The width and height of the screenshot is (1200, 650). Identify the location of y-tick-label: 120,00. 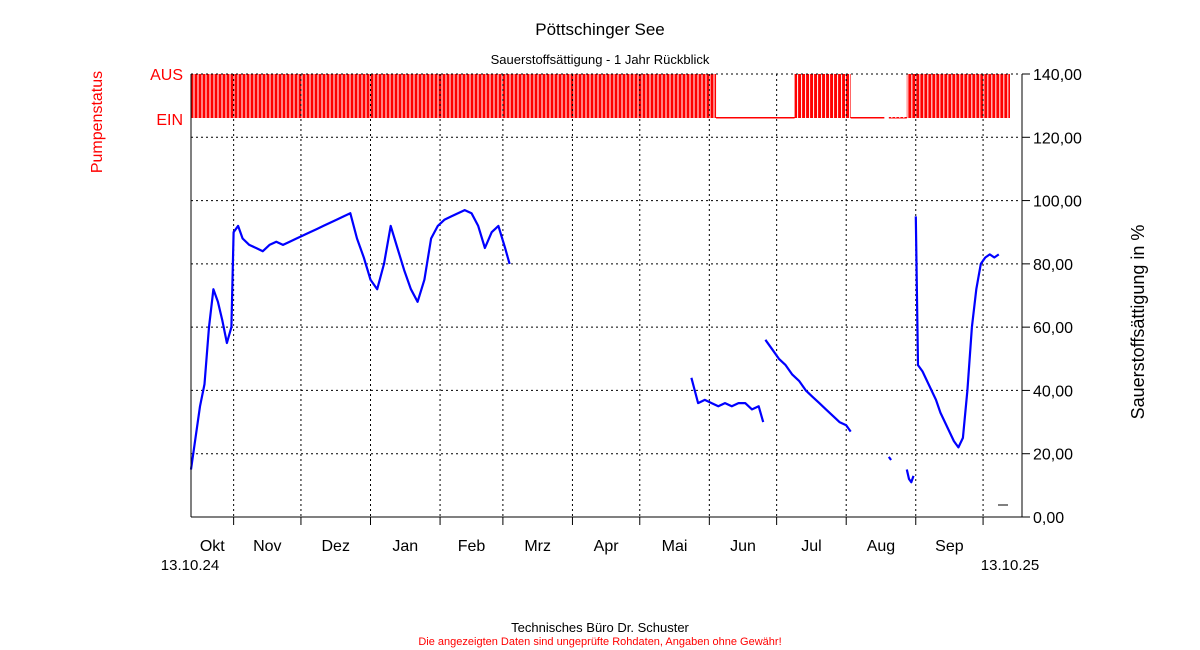
(1057, 138).